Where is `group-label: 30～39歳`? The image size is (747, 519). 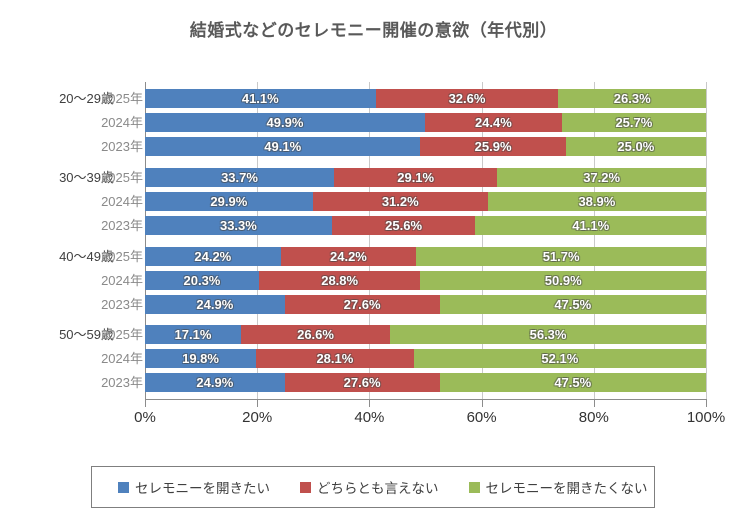 group-label: 30～39歳 is located at coordinates (86, 177).